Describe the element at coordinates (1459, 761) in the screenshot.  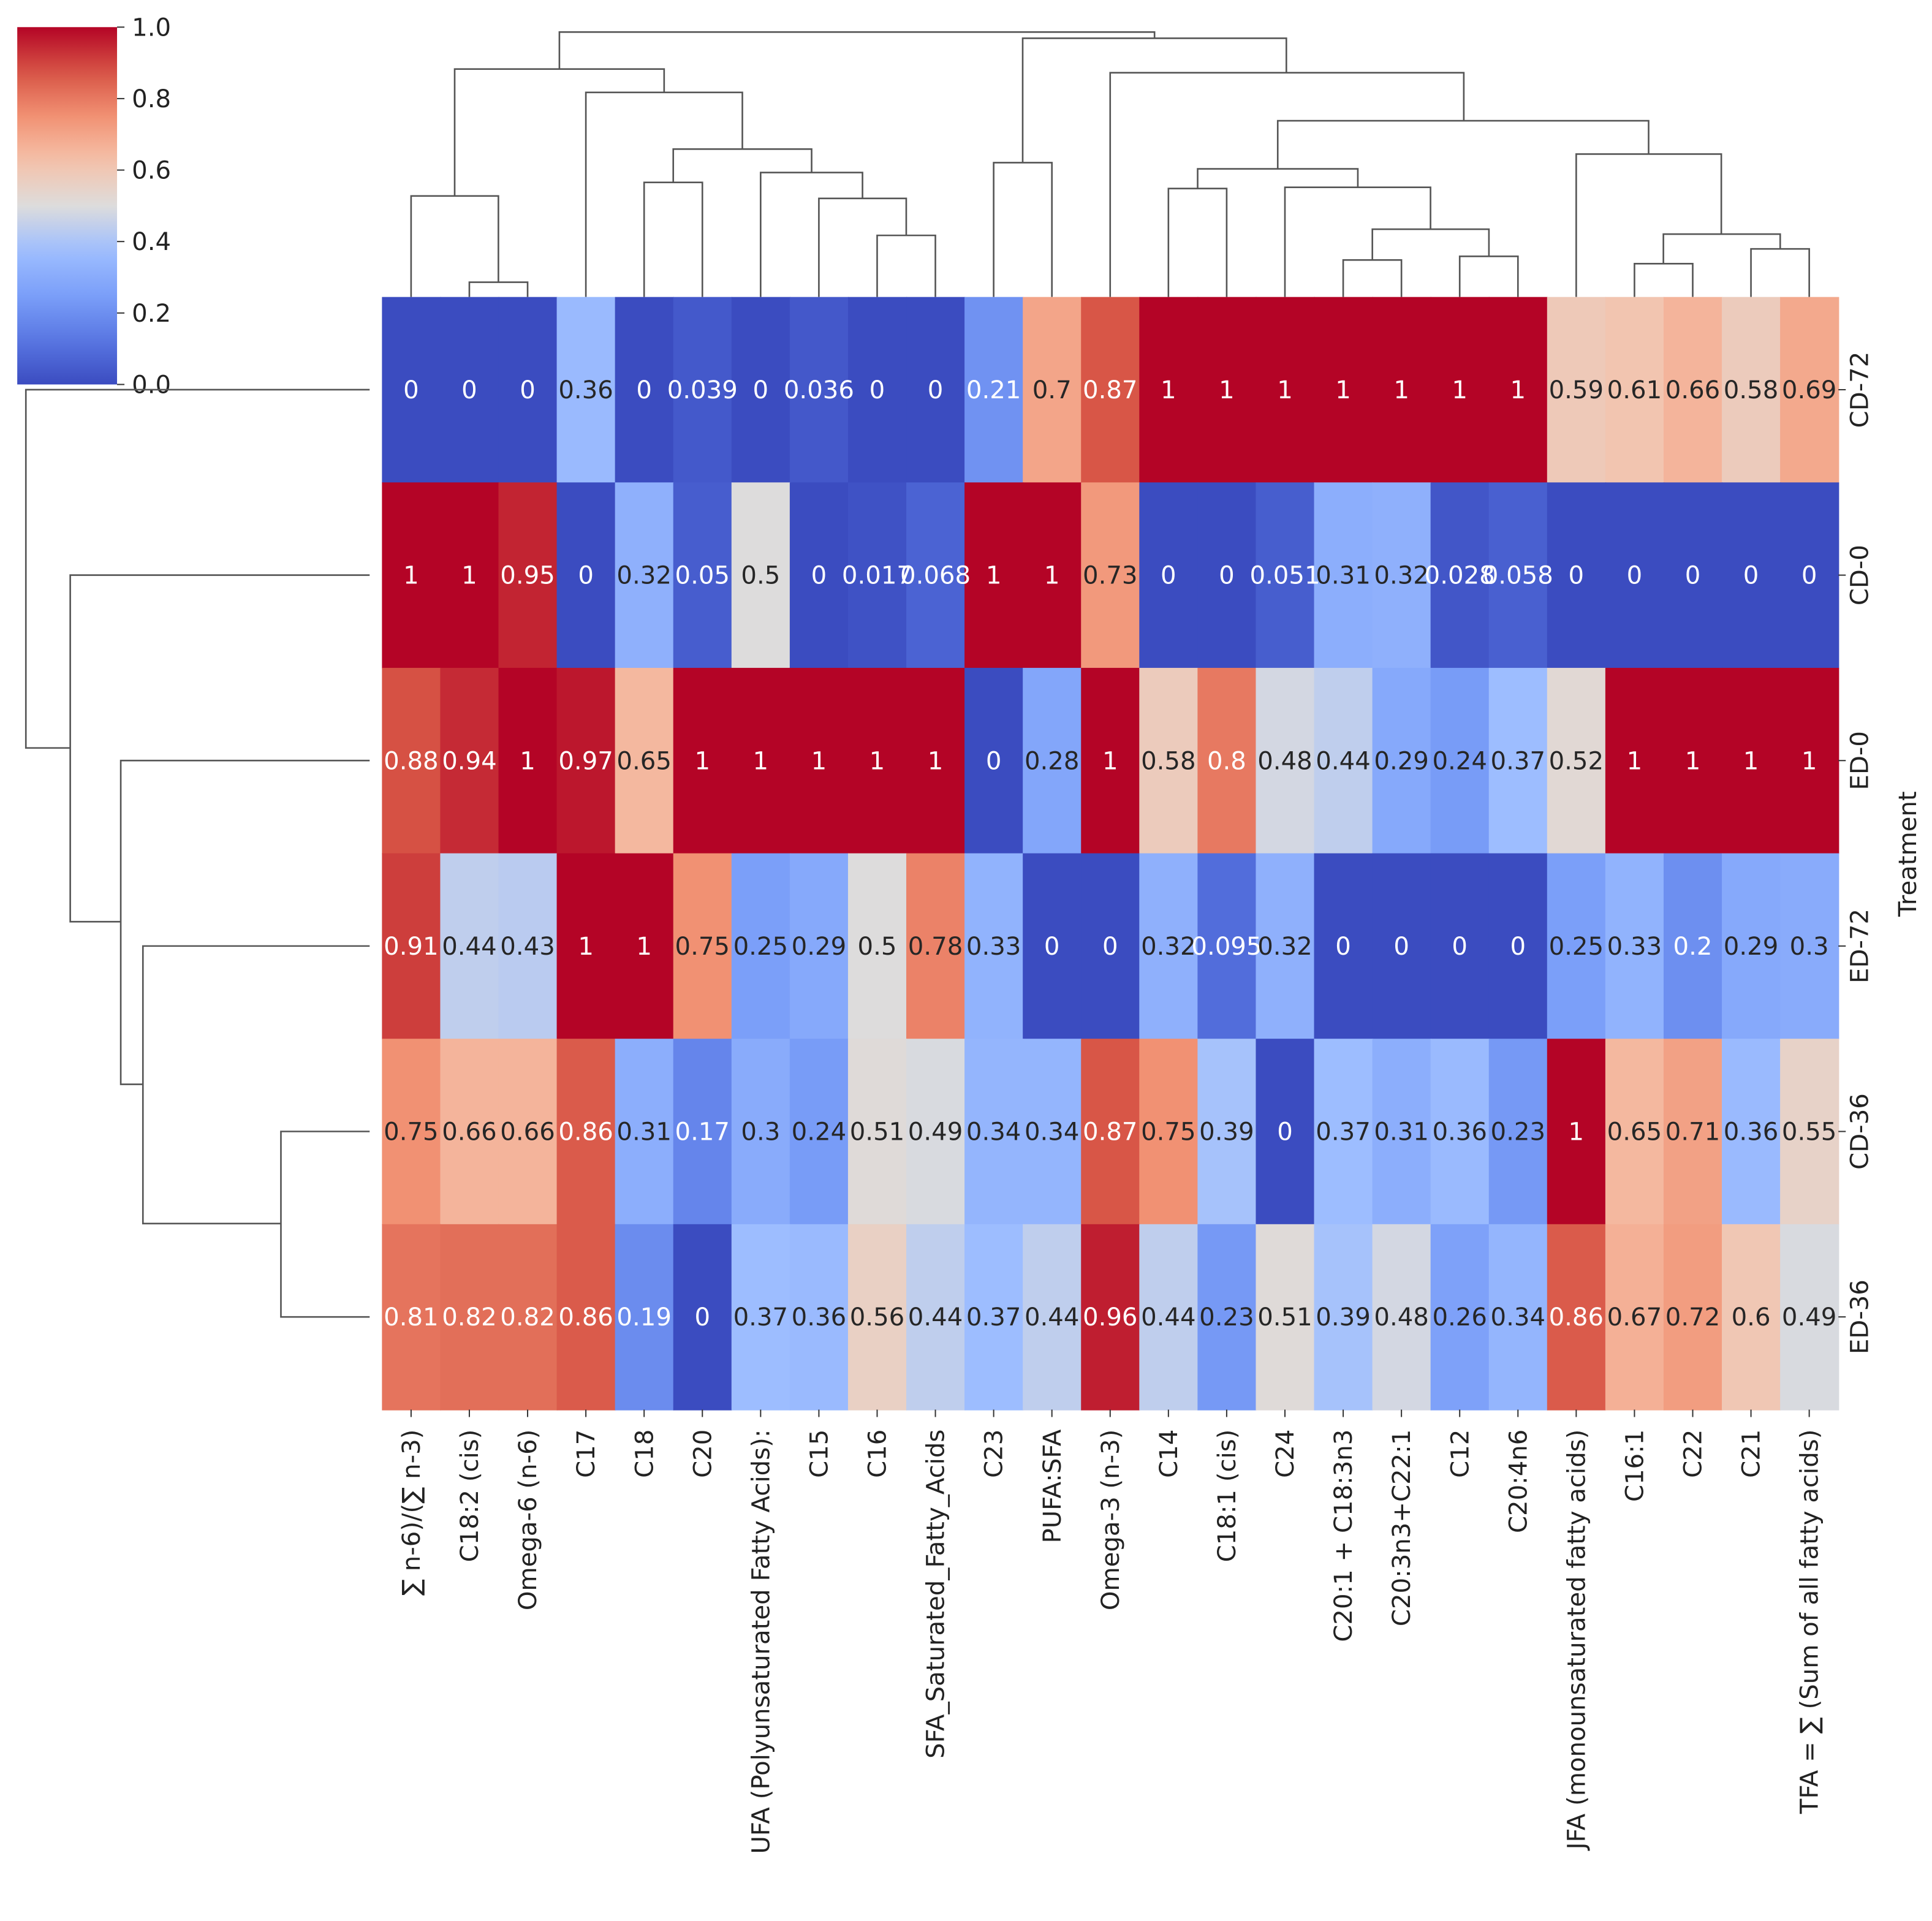
I see `cell-value-label: 0.24` at that location.